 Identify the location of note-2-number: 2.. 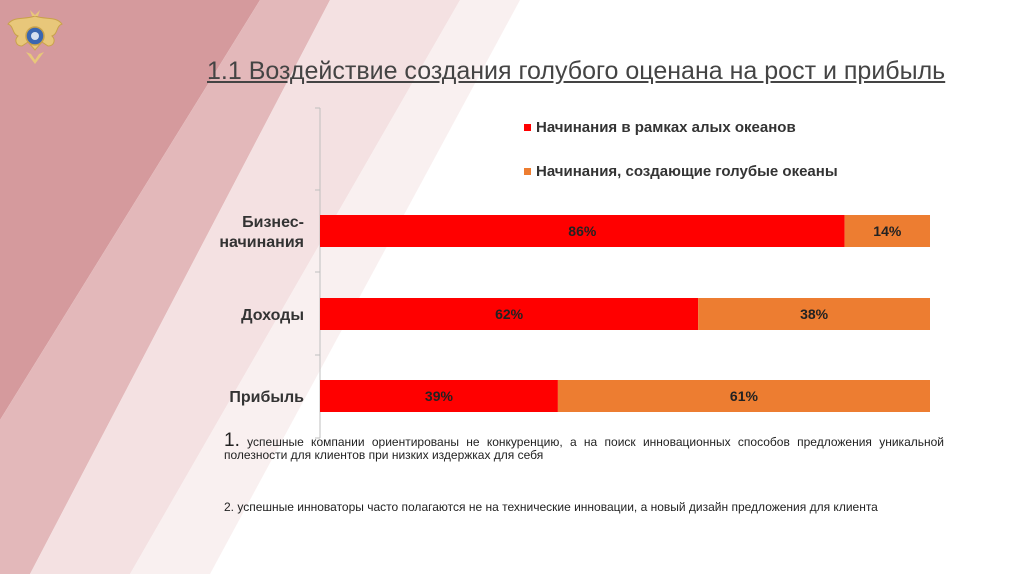
(229, 507).